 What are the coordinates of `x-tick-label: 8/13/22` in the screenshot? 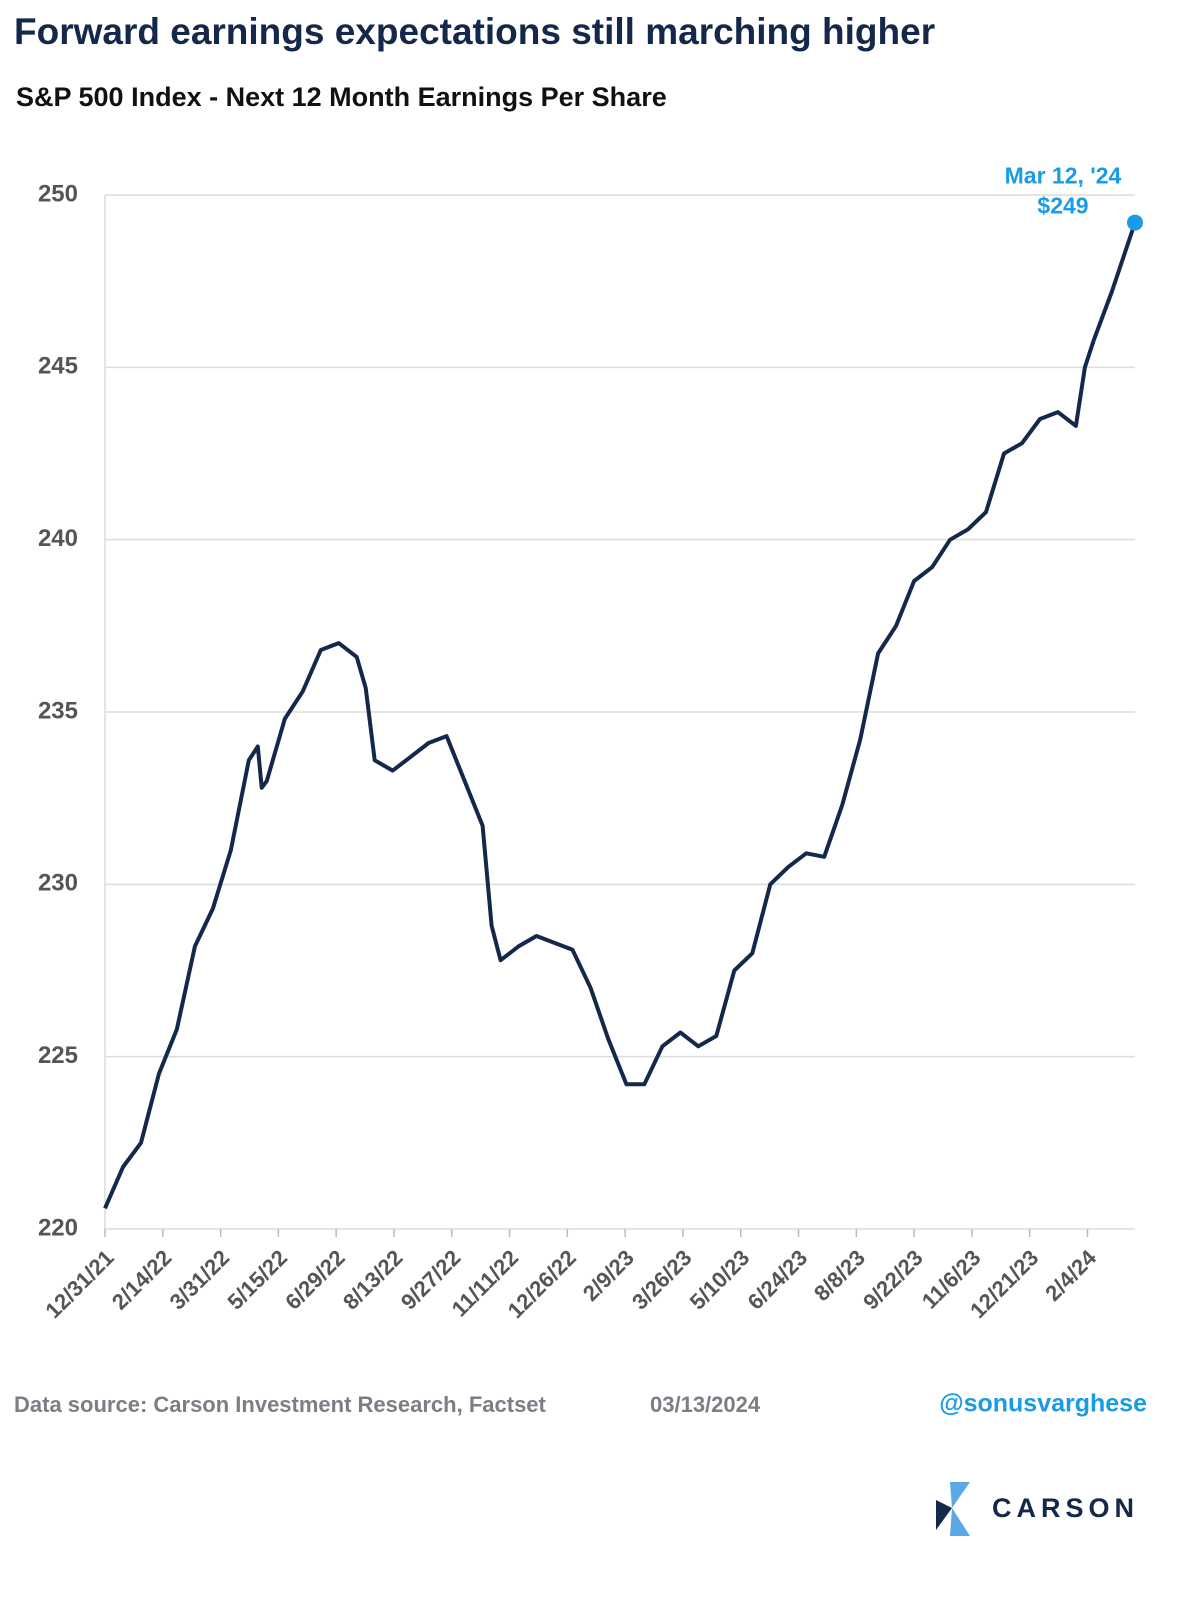 It's located at (373, 1280).